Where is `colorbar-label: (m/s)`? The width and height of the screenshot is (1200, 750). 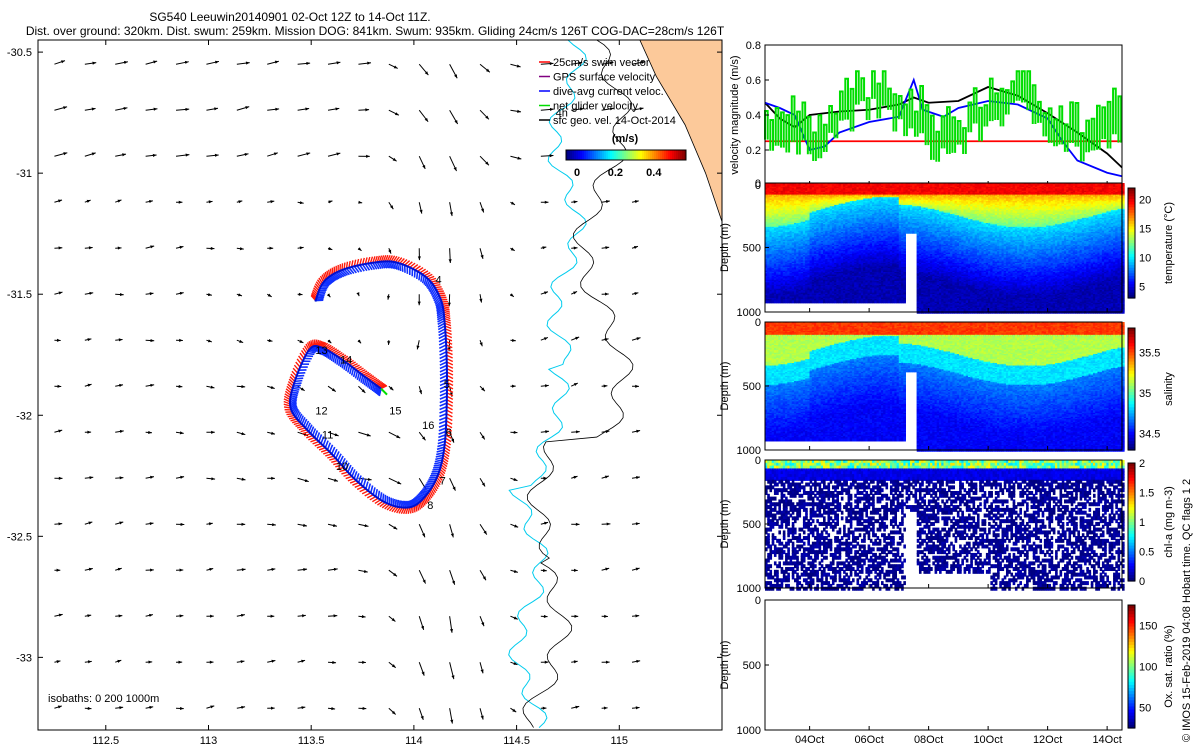
colorbar-label: (m/s) is located at coordinates (625, 139).